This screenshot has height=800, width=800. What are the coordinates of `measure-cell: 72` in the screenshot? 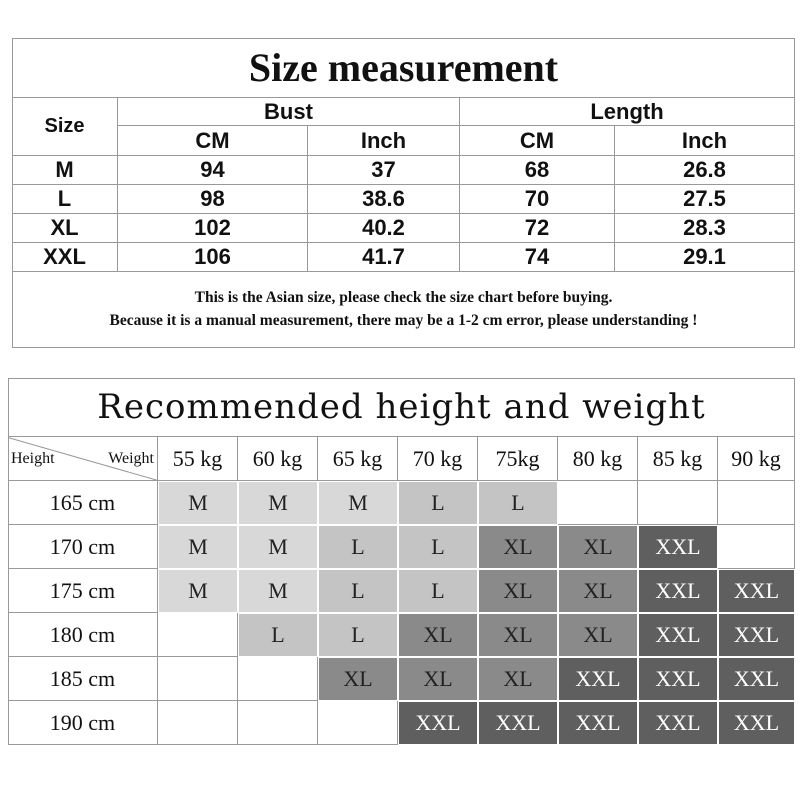 It's located at (537, 228).